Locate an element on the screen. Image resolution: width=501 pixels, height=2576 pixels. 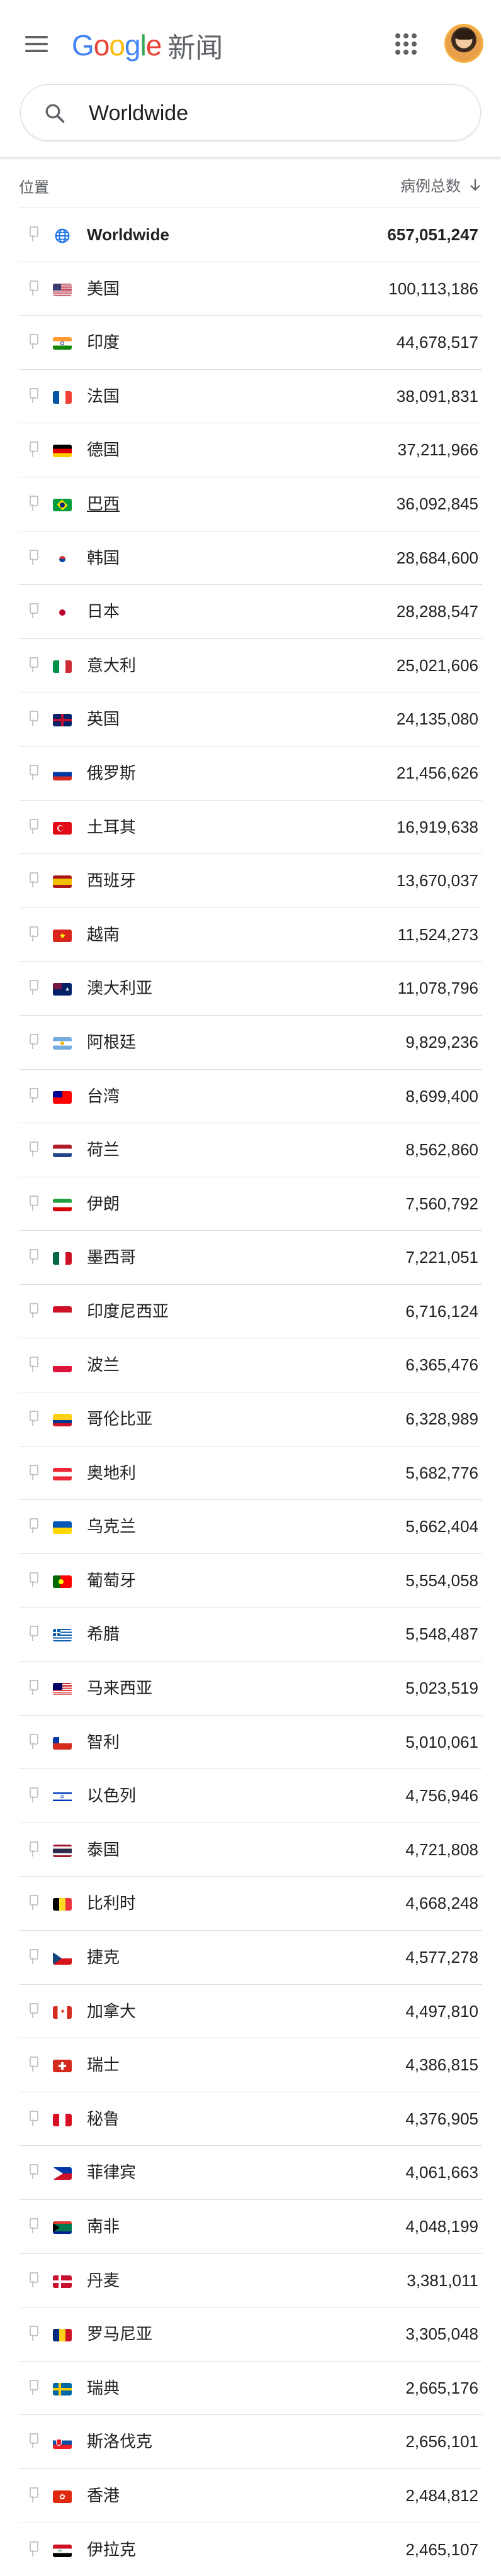
column-total-cases: 病例总数 is located at coordinates (441, 185).